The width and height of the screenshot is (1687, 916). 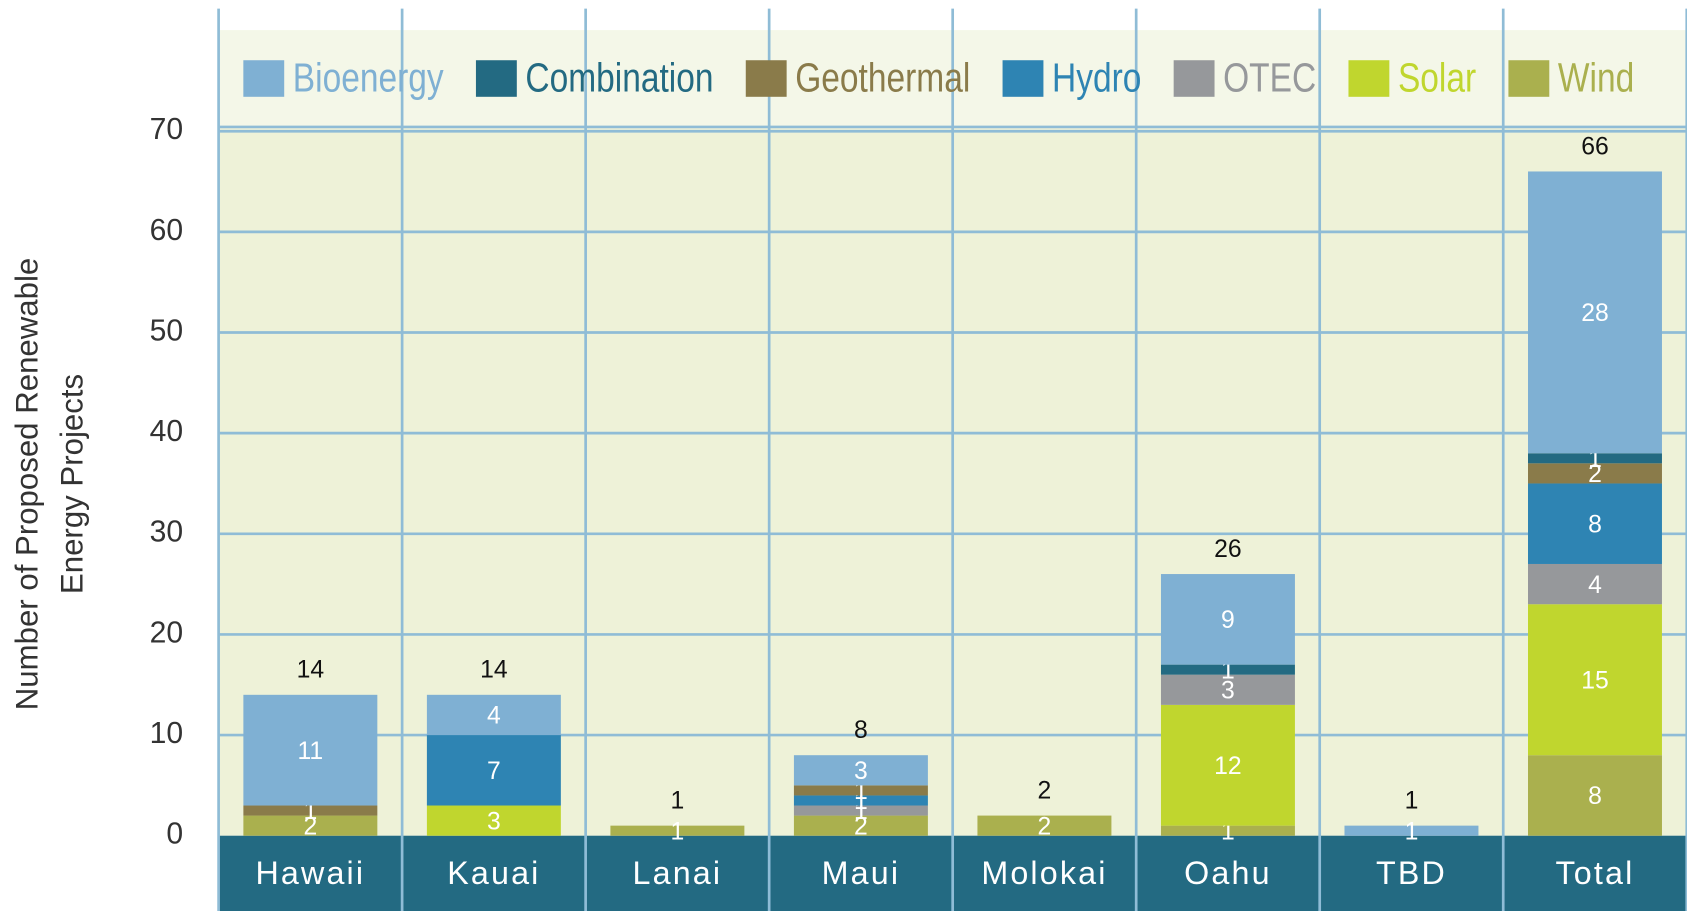 I want to click on y-tick-label: 60, so click(x=167, y=230).